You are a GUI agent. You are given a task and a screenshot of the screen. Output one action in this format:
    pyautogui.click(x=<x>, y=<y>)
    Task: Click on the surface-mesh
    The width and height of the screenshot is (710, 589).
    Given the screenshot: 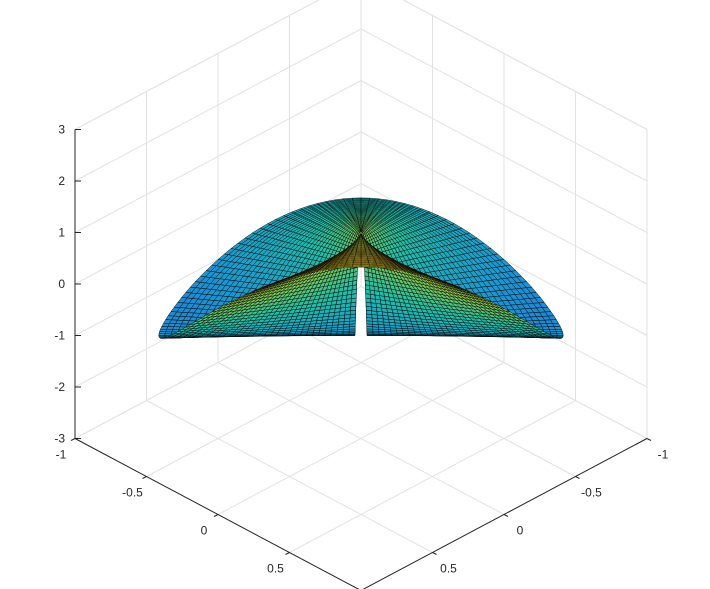 What is the action you would take?
    pyautogui.click(x=361, y=268)
    